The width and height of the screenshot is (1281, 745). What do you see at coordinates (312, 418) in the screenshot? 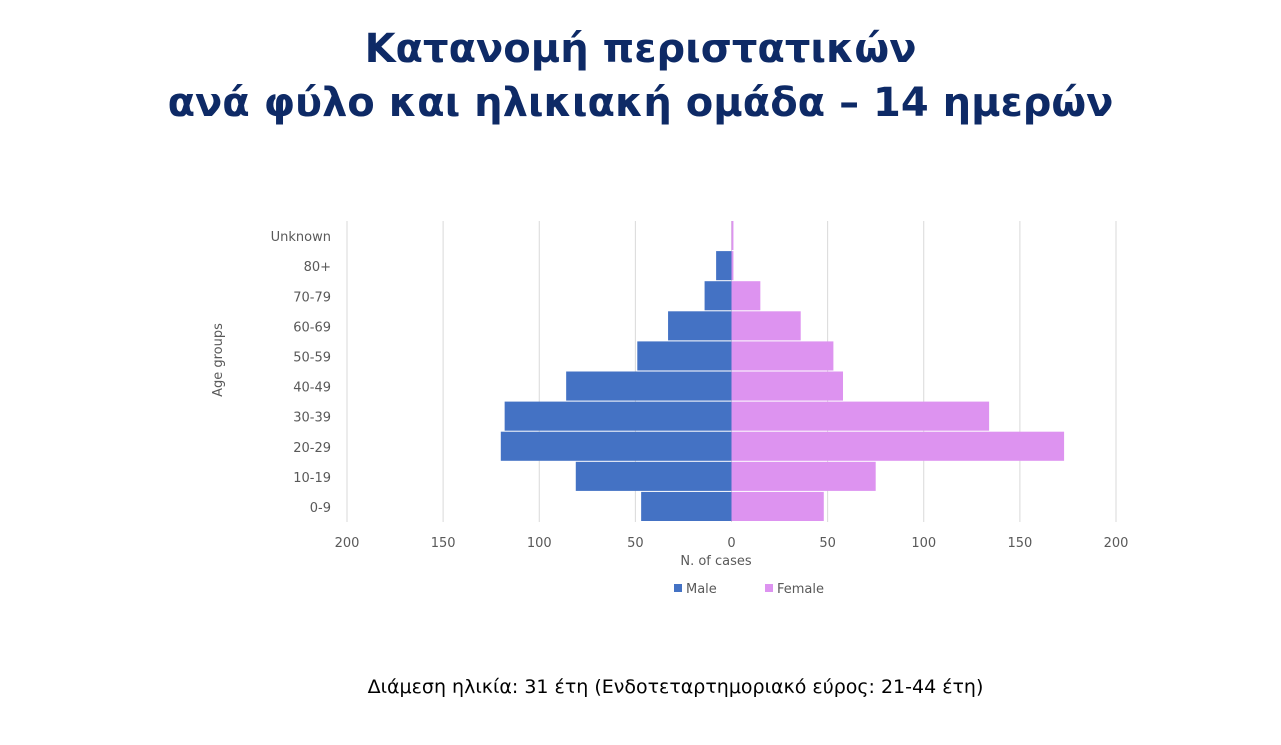
I see `y-tick-label: 30-39` at bounding box center [312, 418].